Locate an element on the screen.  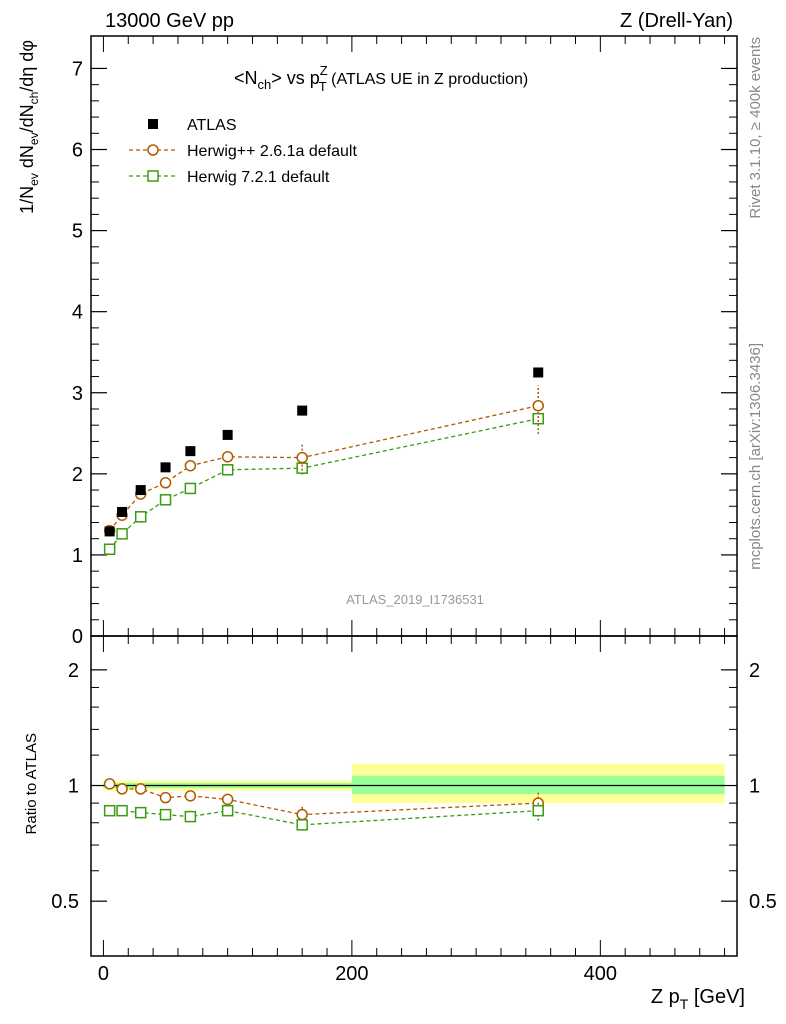
x-axis-title: Z pT [GeV] is located at coordinates (698, 999).